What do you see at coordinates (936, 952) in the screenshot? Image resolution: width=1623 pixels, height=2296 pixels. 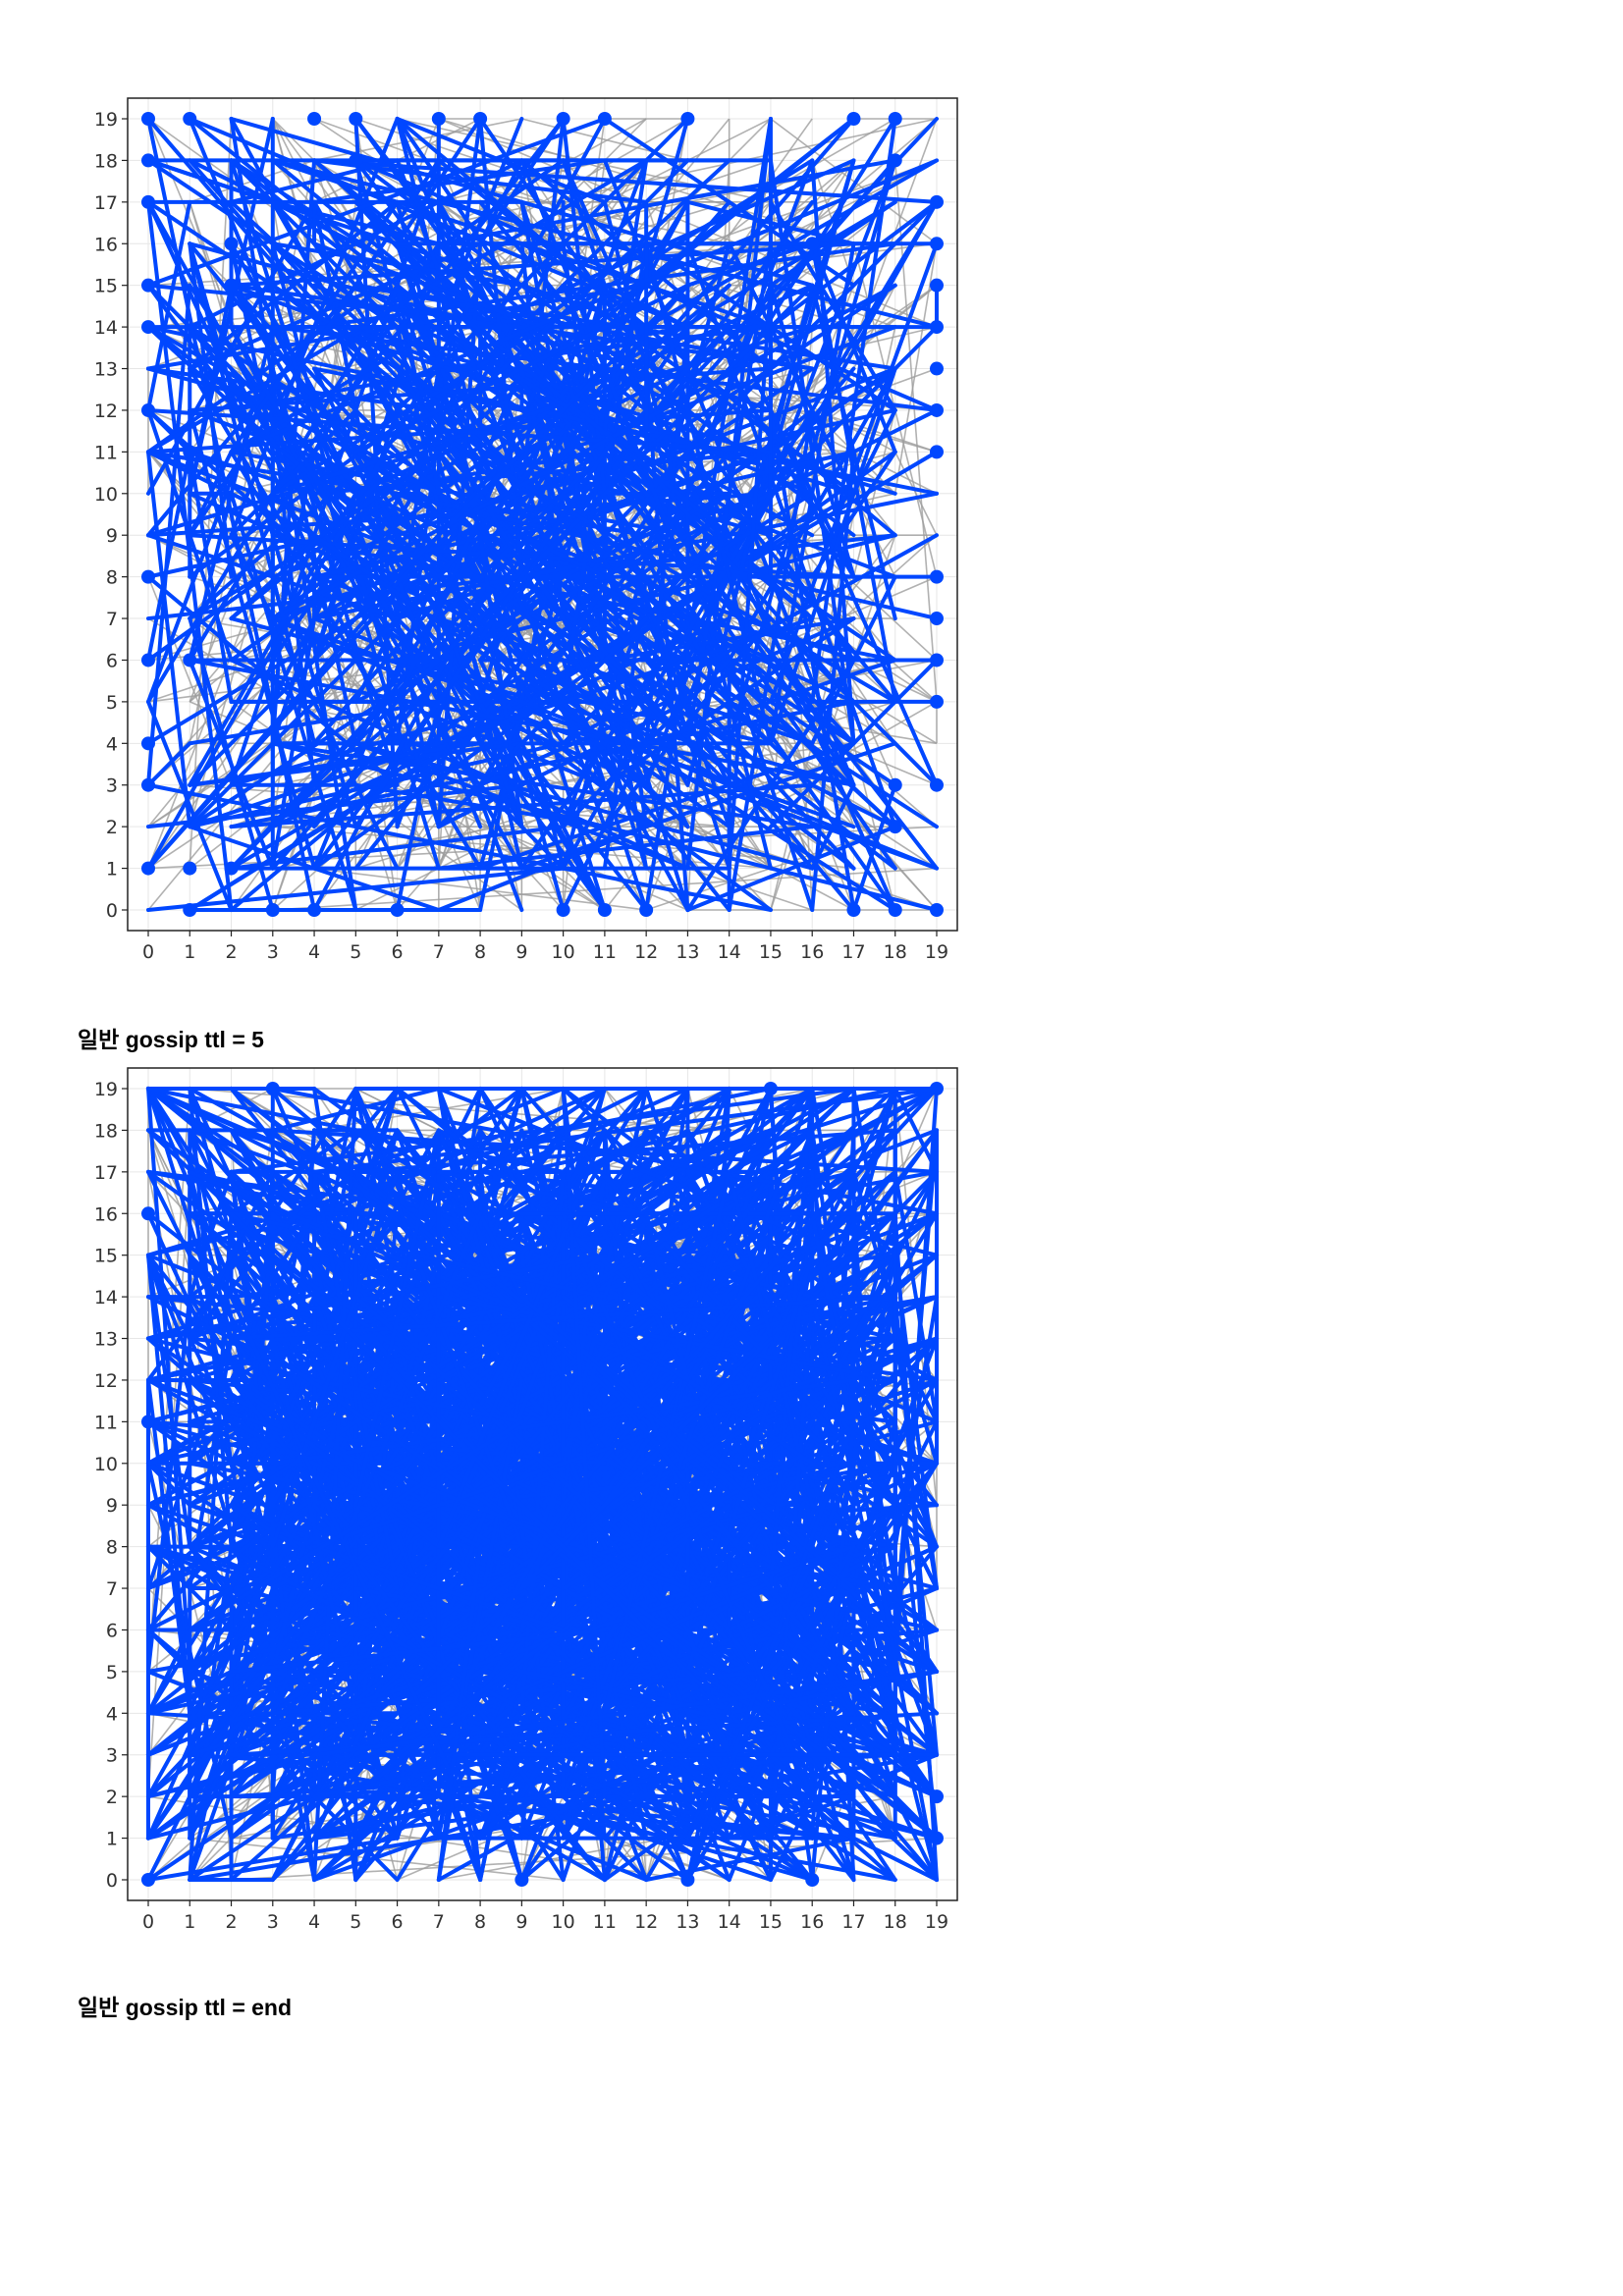 I see `x-tick-label: 19` at bounding box center [936, 952].